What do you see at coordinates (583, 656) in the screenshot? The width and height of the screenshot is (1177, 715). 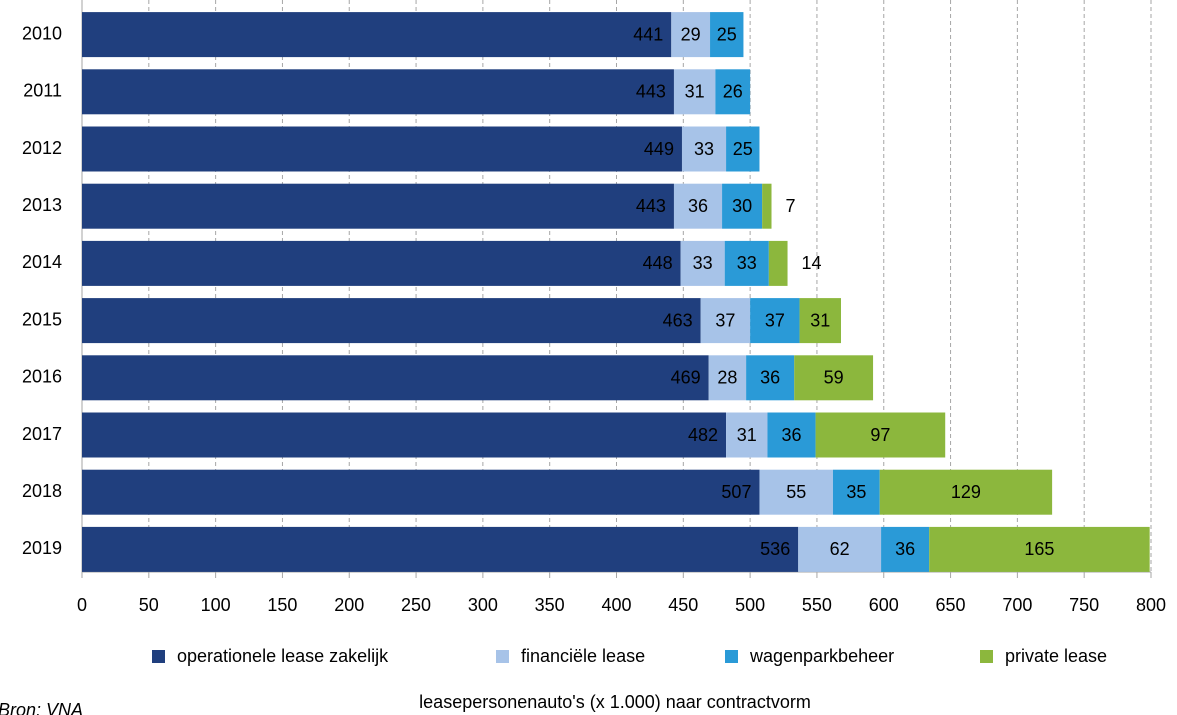 I see `legend-label: financiële lease` at bounding box center [583, 656].